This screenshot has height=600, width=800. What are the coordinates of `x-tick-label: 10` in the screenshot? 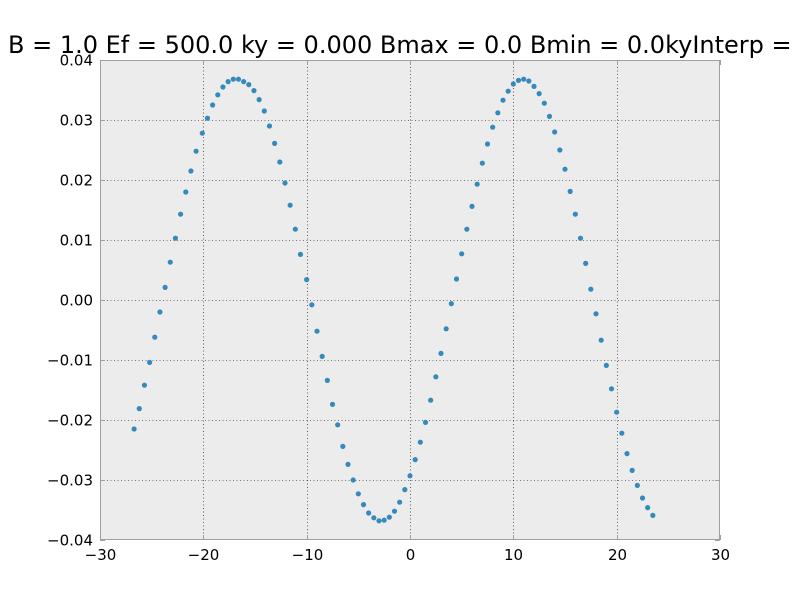 It's located at (513, 555).